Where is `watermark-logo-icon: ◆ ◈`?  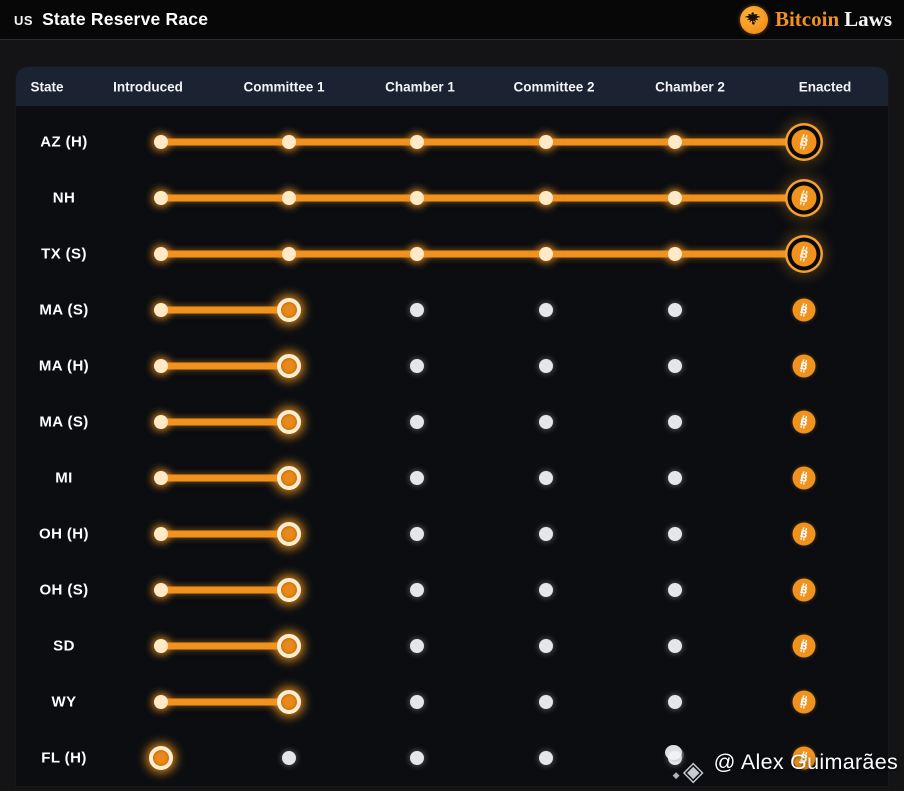
watermark-logo-icon: ◆ ◈ is located at coordinates (683, 763).